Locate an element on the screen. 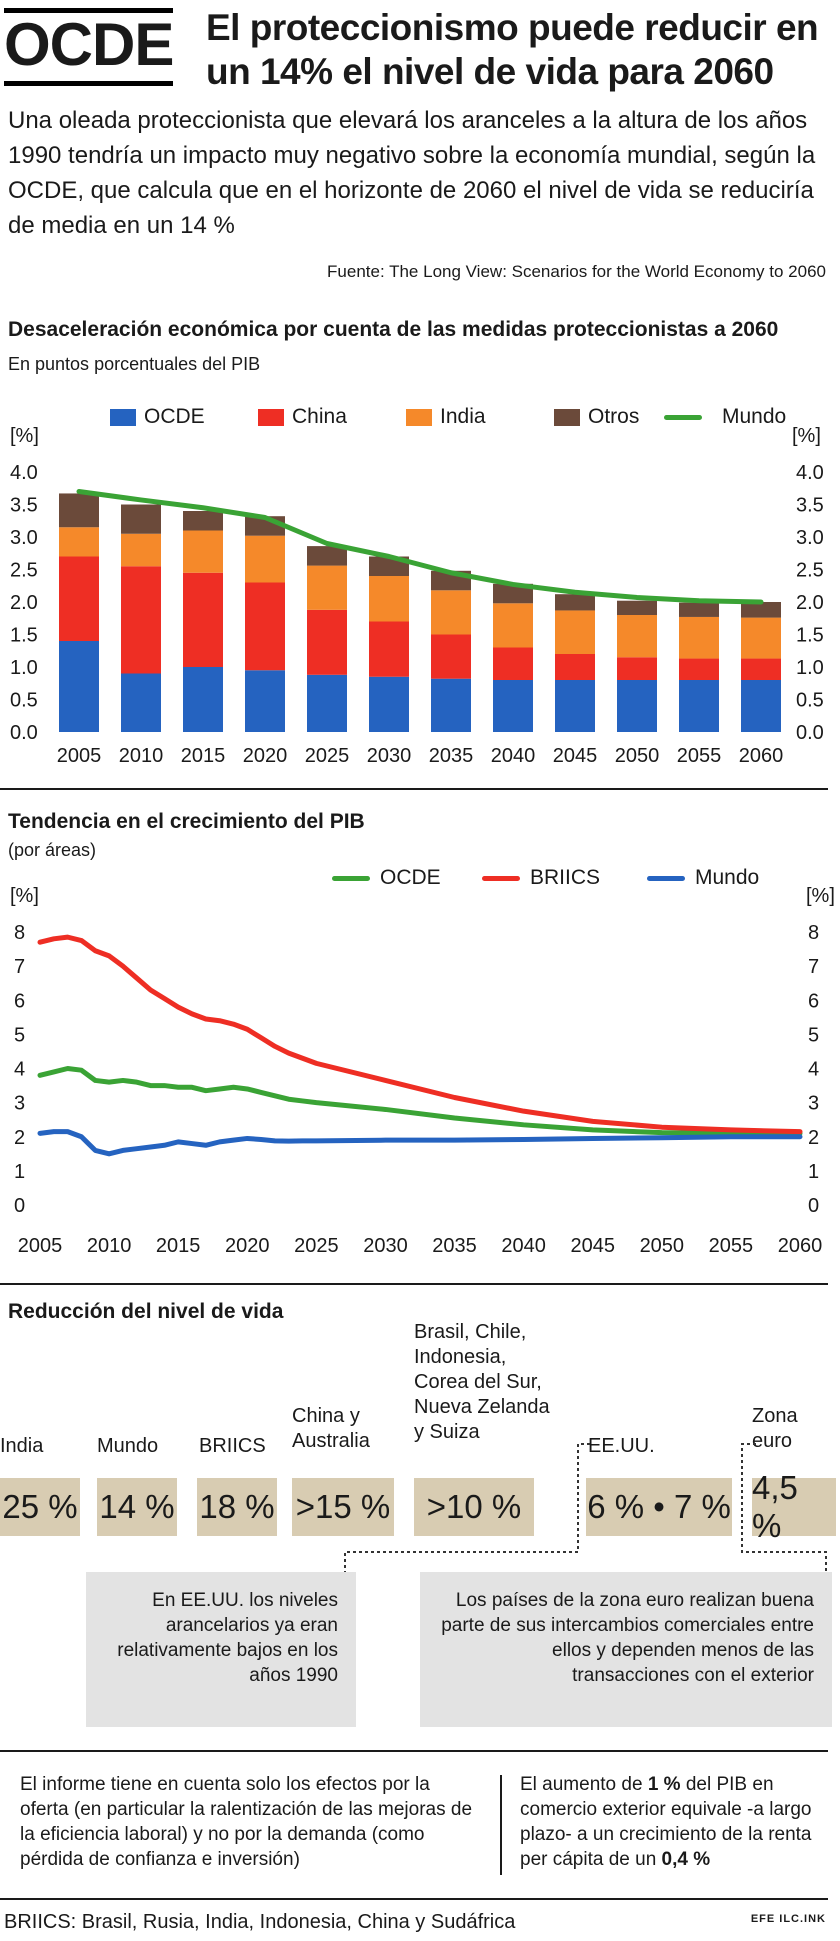 Image resolution: width=840 pixels, height=1941 pixels. section3-title: Reducción del nivel de vida is located at coordinates (146, 1311).